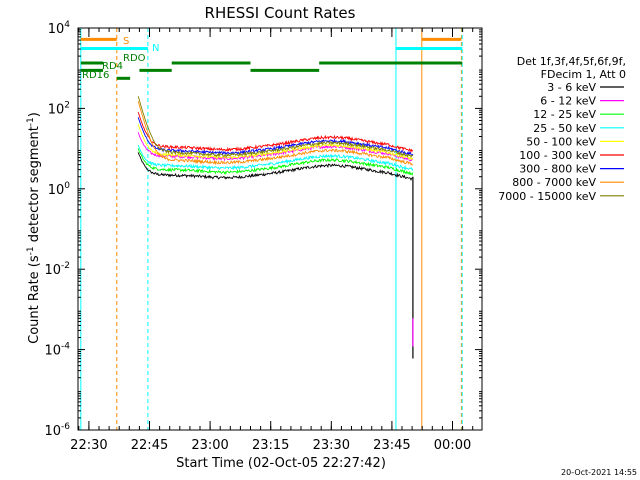  I want to click on x-axis-label: Start Time (02-Oct-05 22:27:42), so click(281, 463).